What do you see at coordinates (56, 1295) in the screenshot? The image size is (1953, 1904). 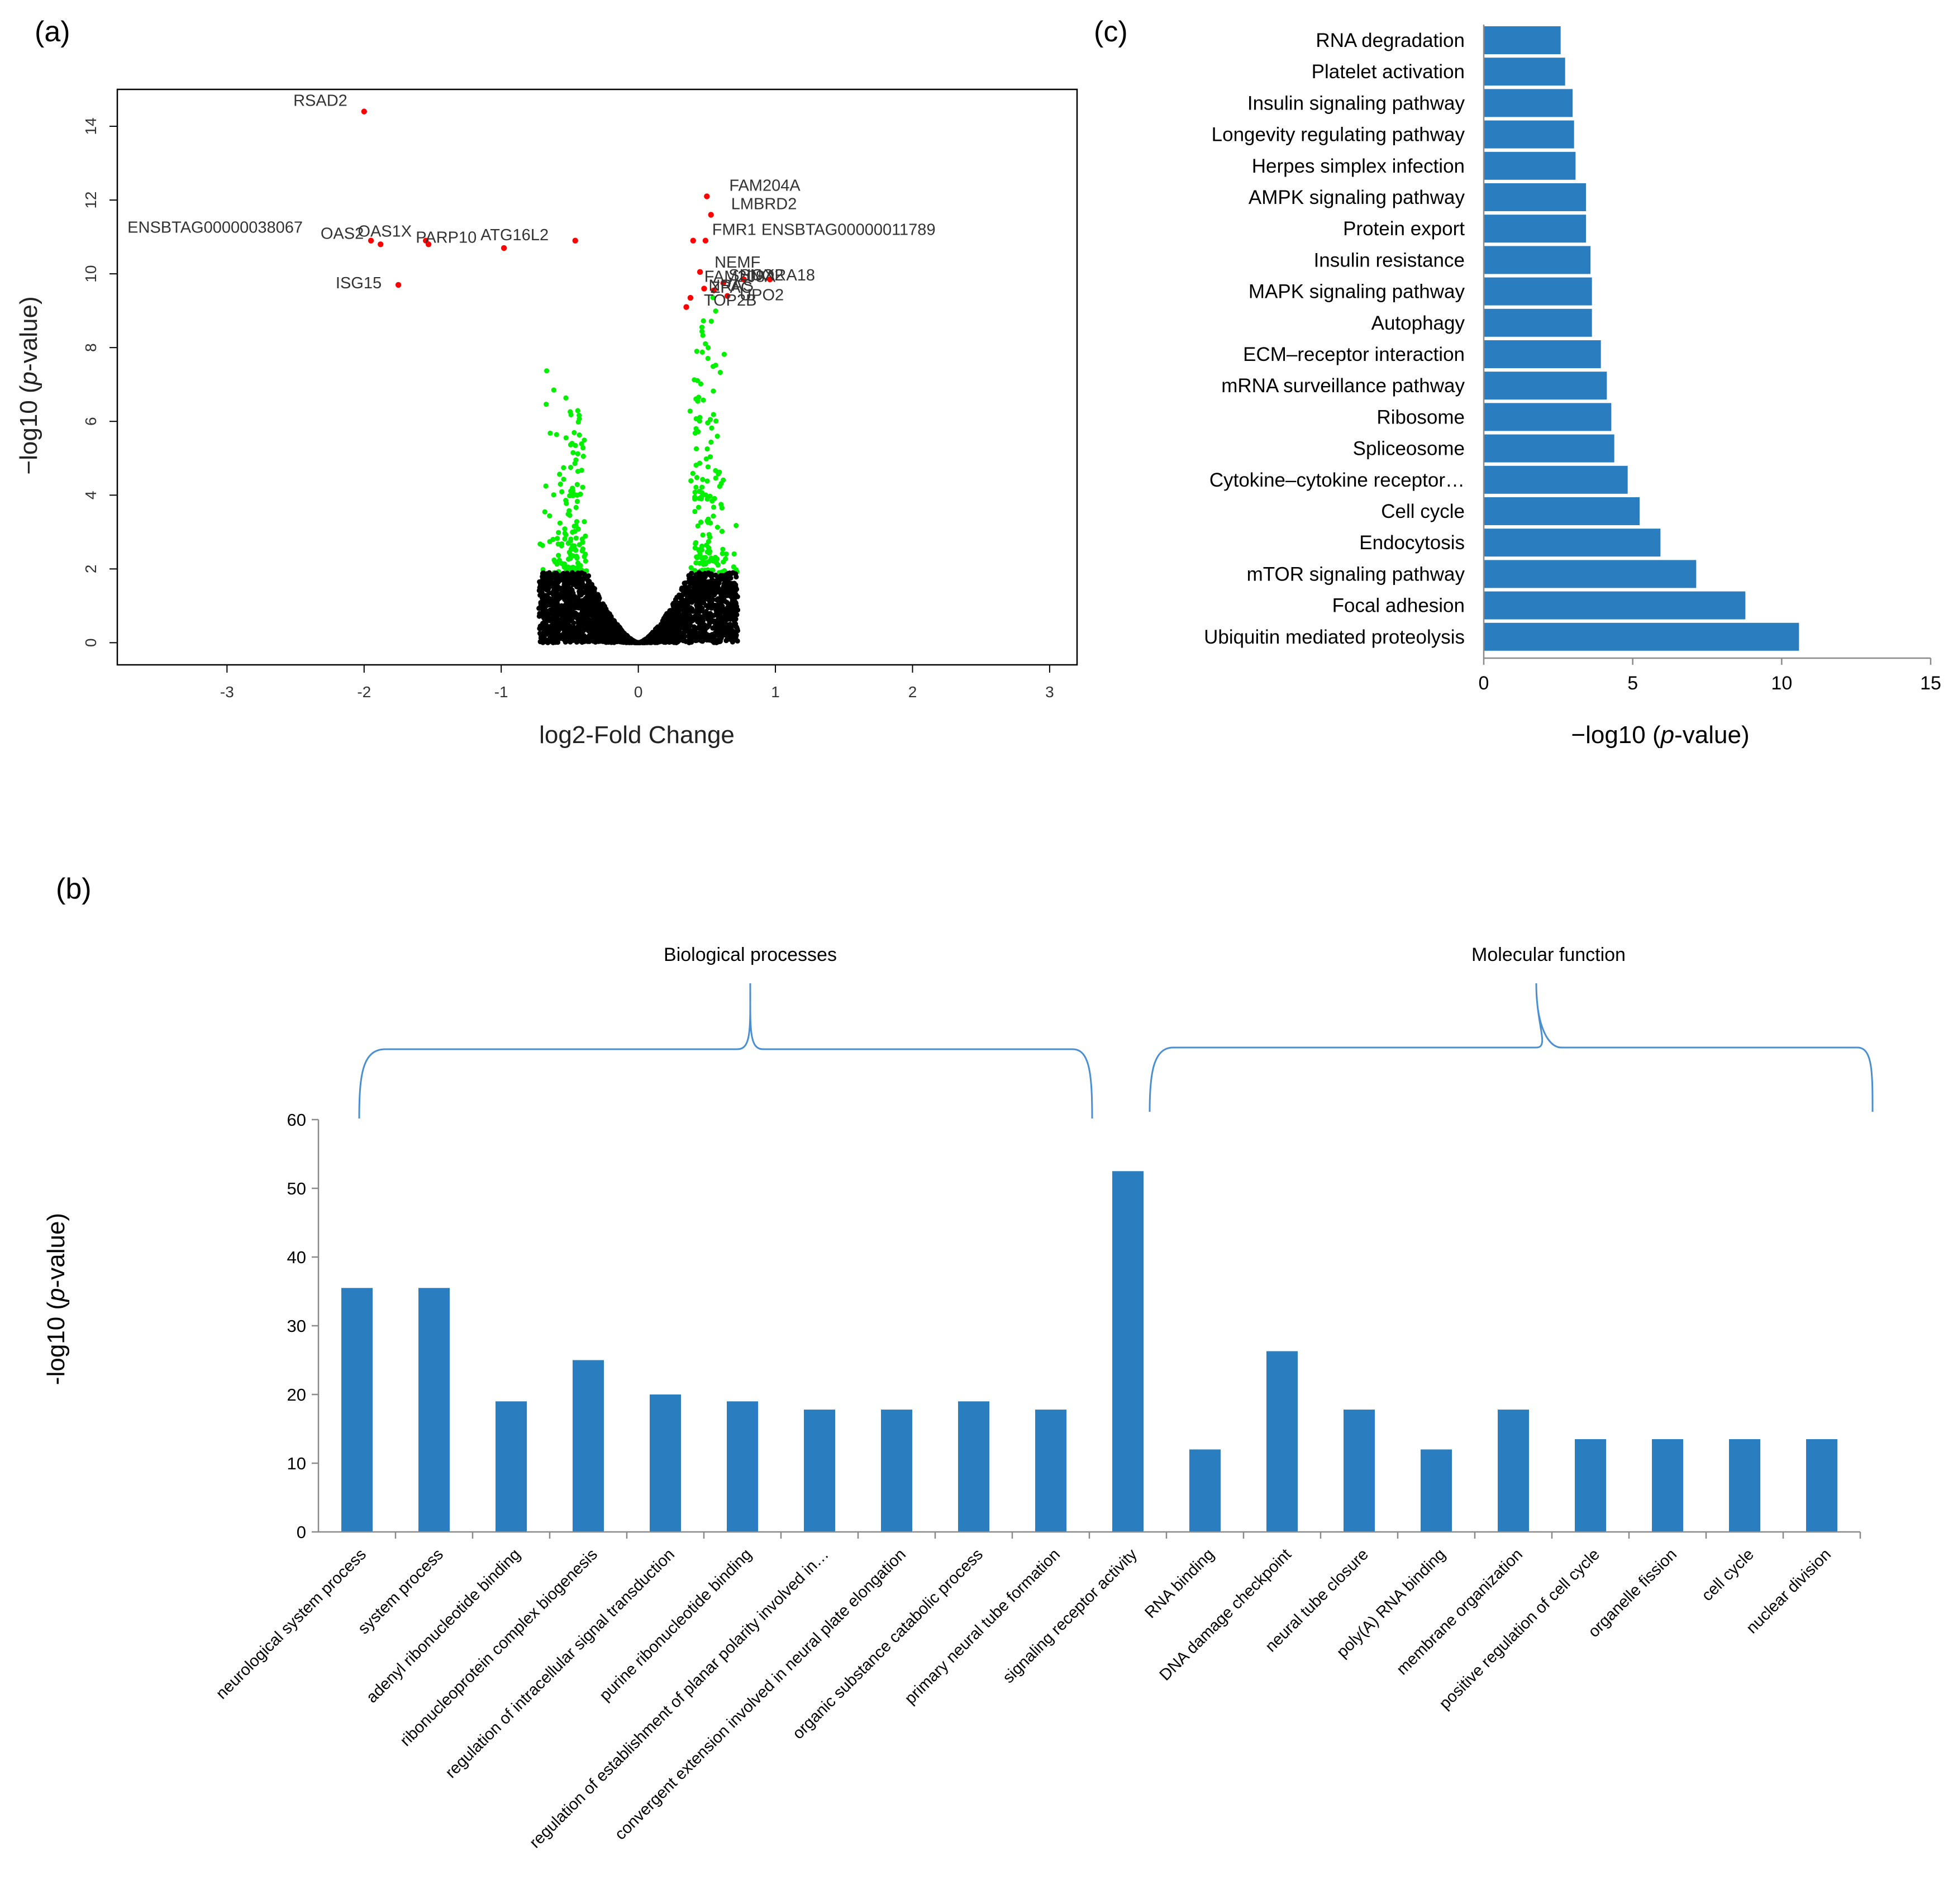 I see `go-y-label-italic: p` at bounding box center [56, 1295].